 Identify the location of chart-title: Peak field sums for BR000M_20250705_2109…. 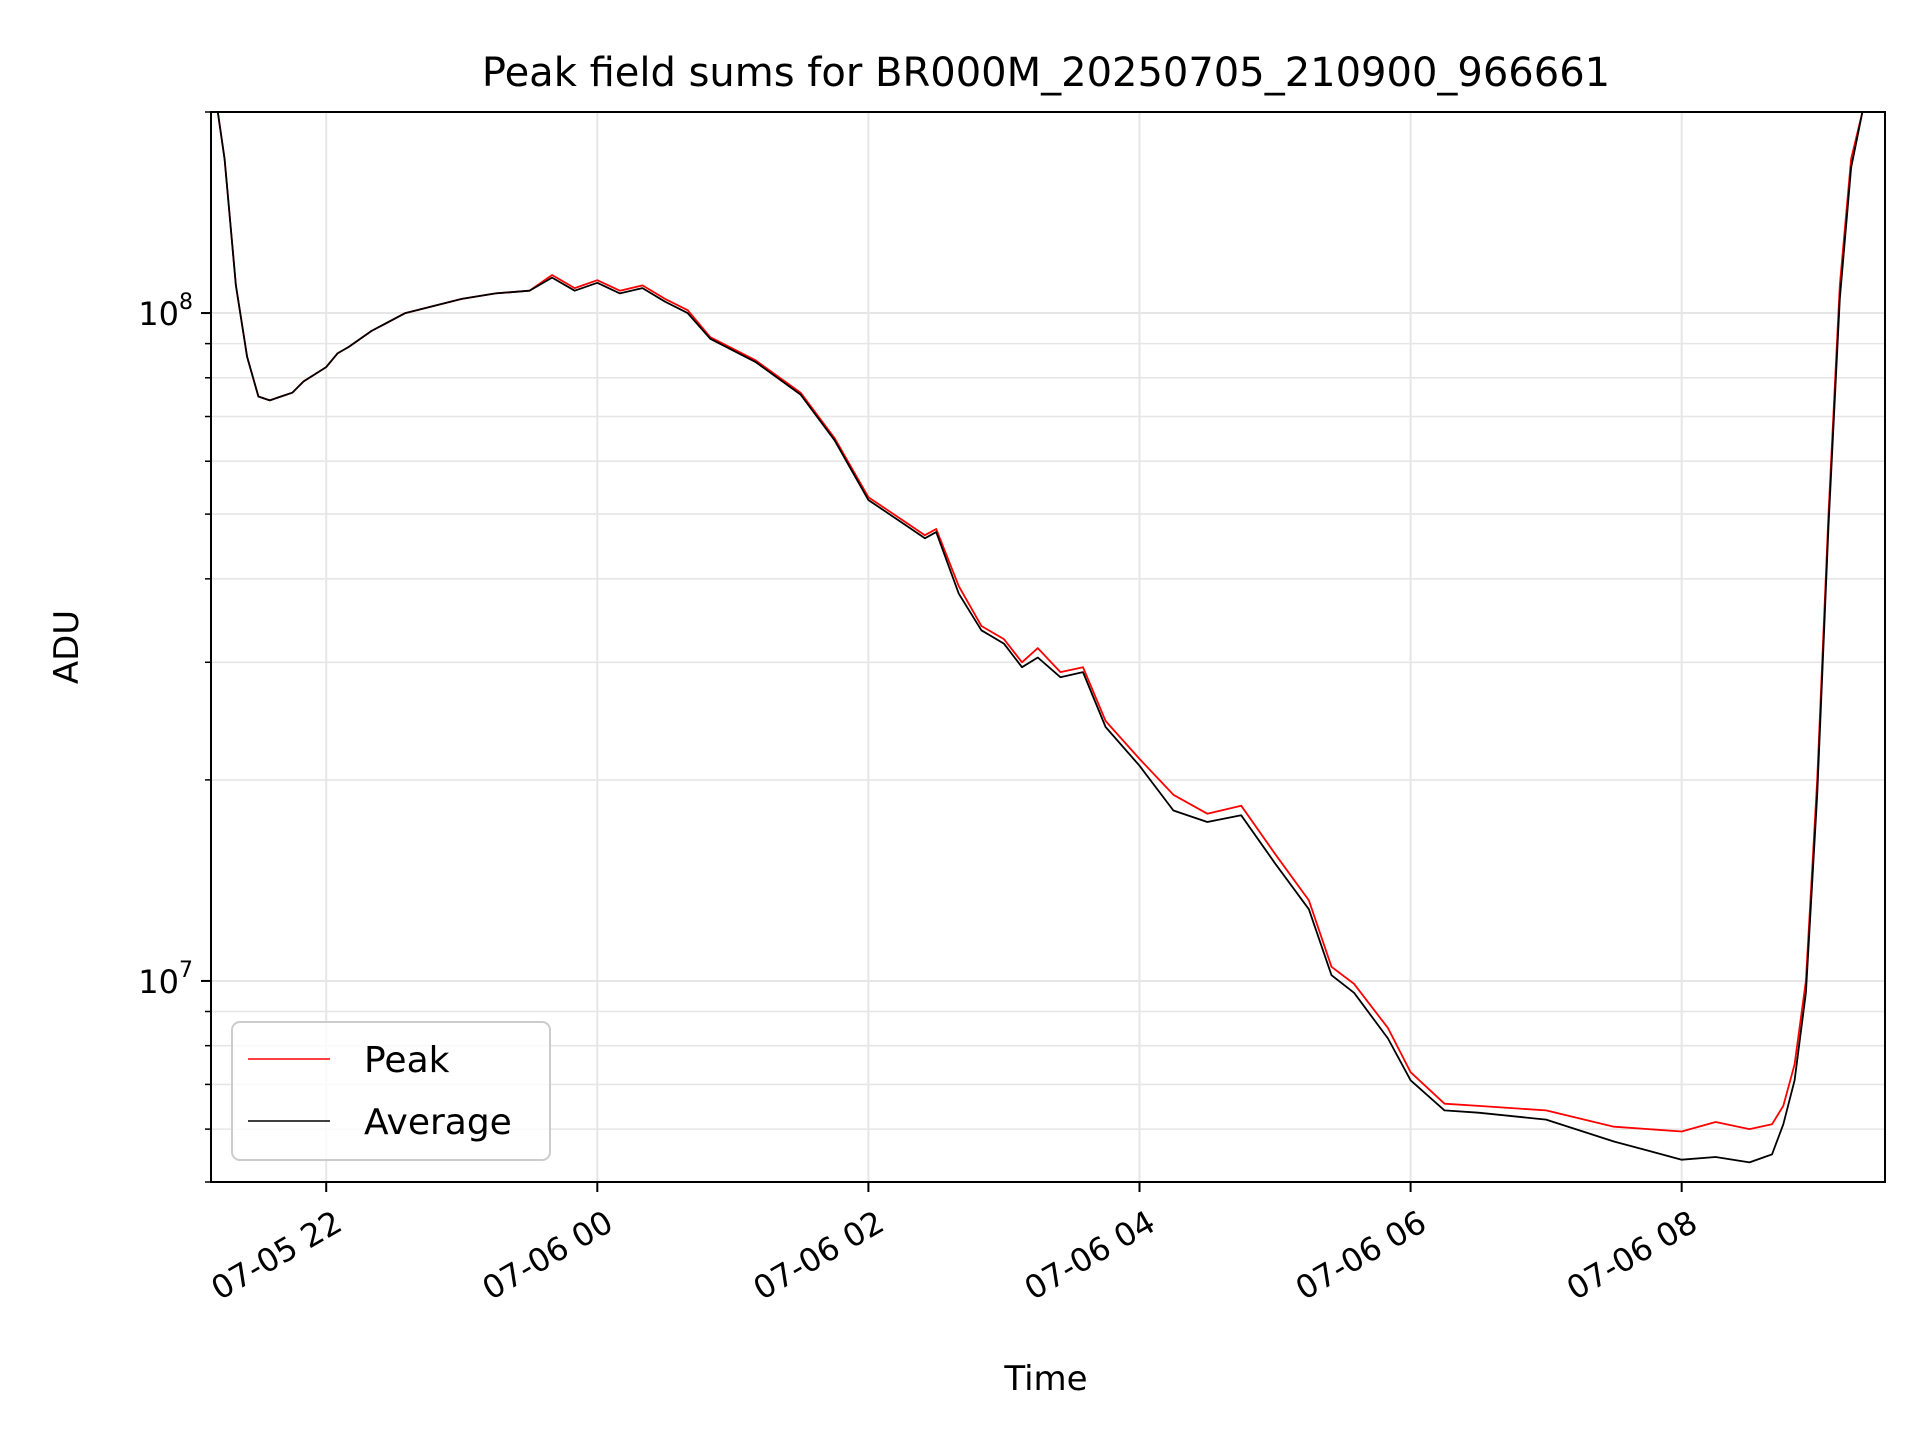
(1046, 73).